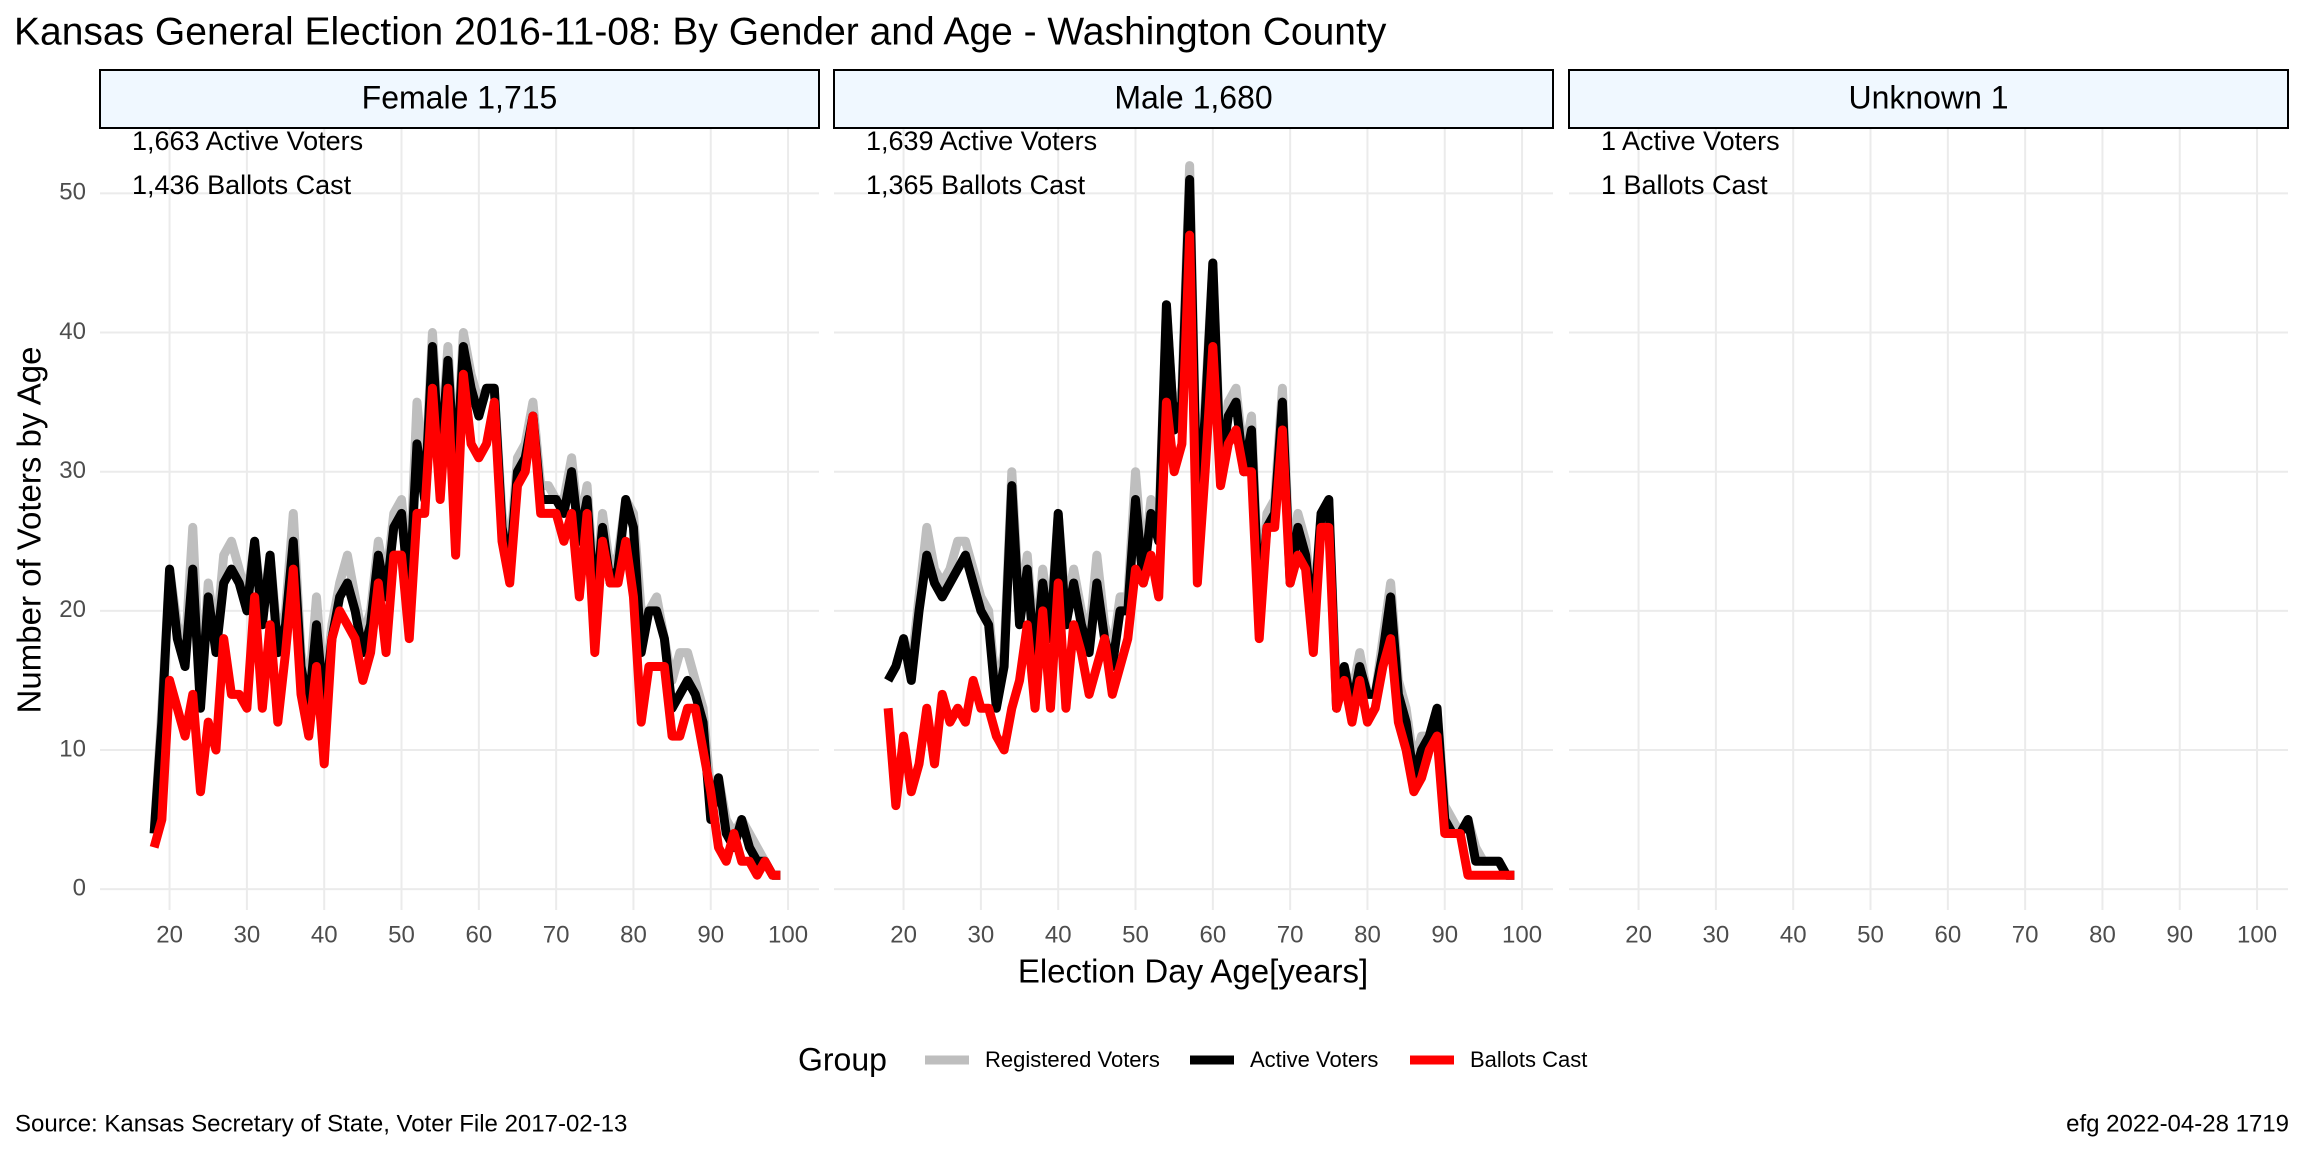 Image resolution: width=2304 pixels, height=1152 pixels. I want to click on annotation: 1,639 Active Voters, so click(981, 141).